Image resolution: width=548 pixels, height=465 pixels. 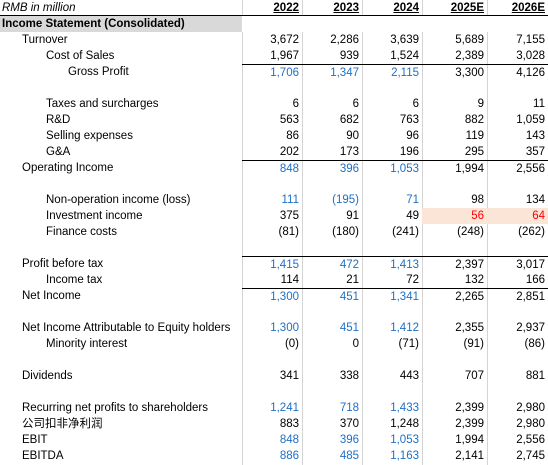 What do you see at coordinates (87, 344) in the screenshot?
I see `row-label: Minority interest` at bounding box center [87, 344].